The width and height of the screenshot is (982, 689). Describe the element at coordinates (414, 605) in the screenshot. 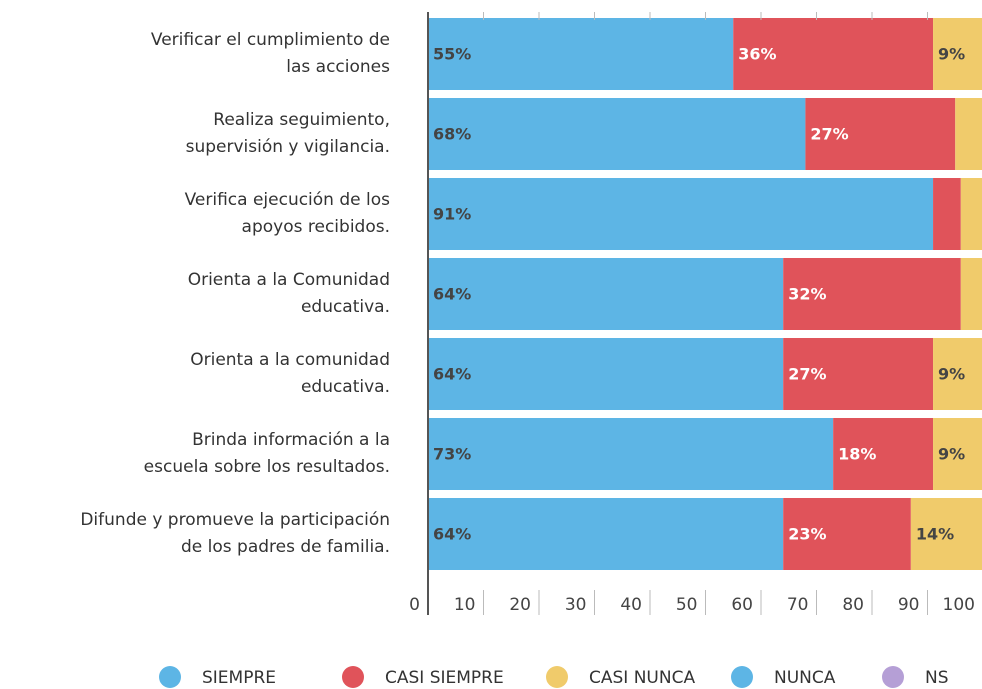

I see `x-tick-label: 0` at that location.